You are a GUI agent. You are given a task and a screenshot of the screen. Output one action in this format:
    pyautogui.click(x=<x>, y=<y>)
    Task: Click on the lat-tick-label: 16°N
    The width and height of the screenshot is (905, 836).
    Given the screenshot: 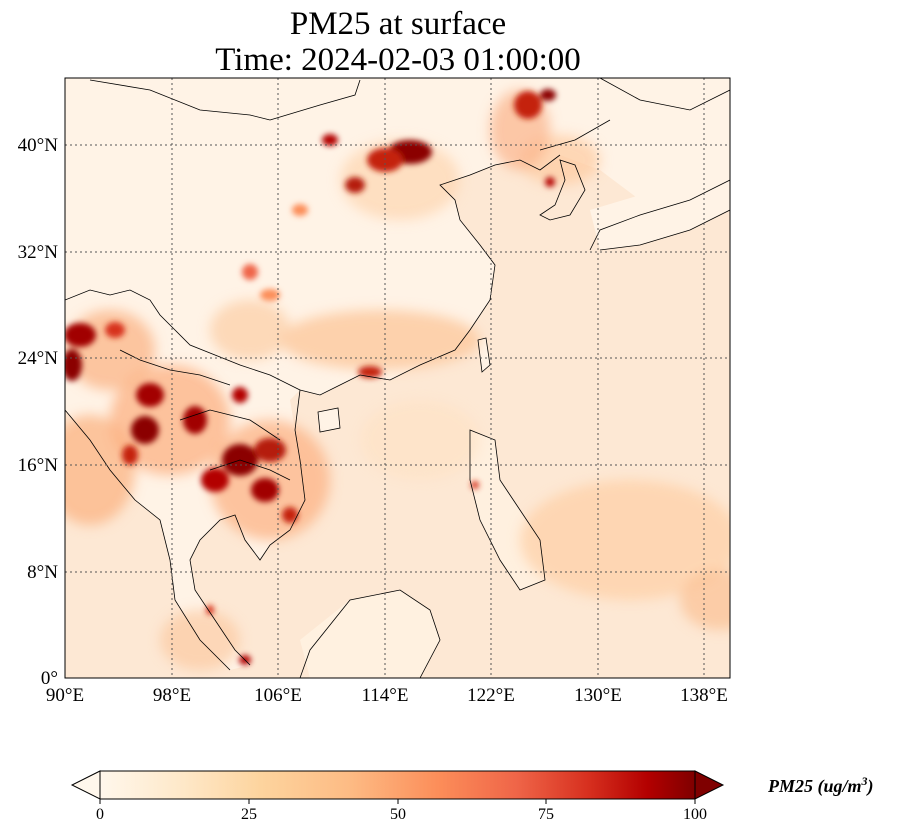 What is the action you would take?
    pyautogui.click(x=37, y=465)
    